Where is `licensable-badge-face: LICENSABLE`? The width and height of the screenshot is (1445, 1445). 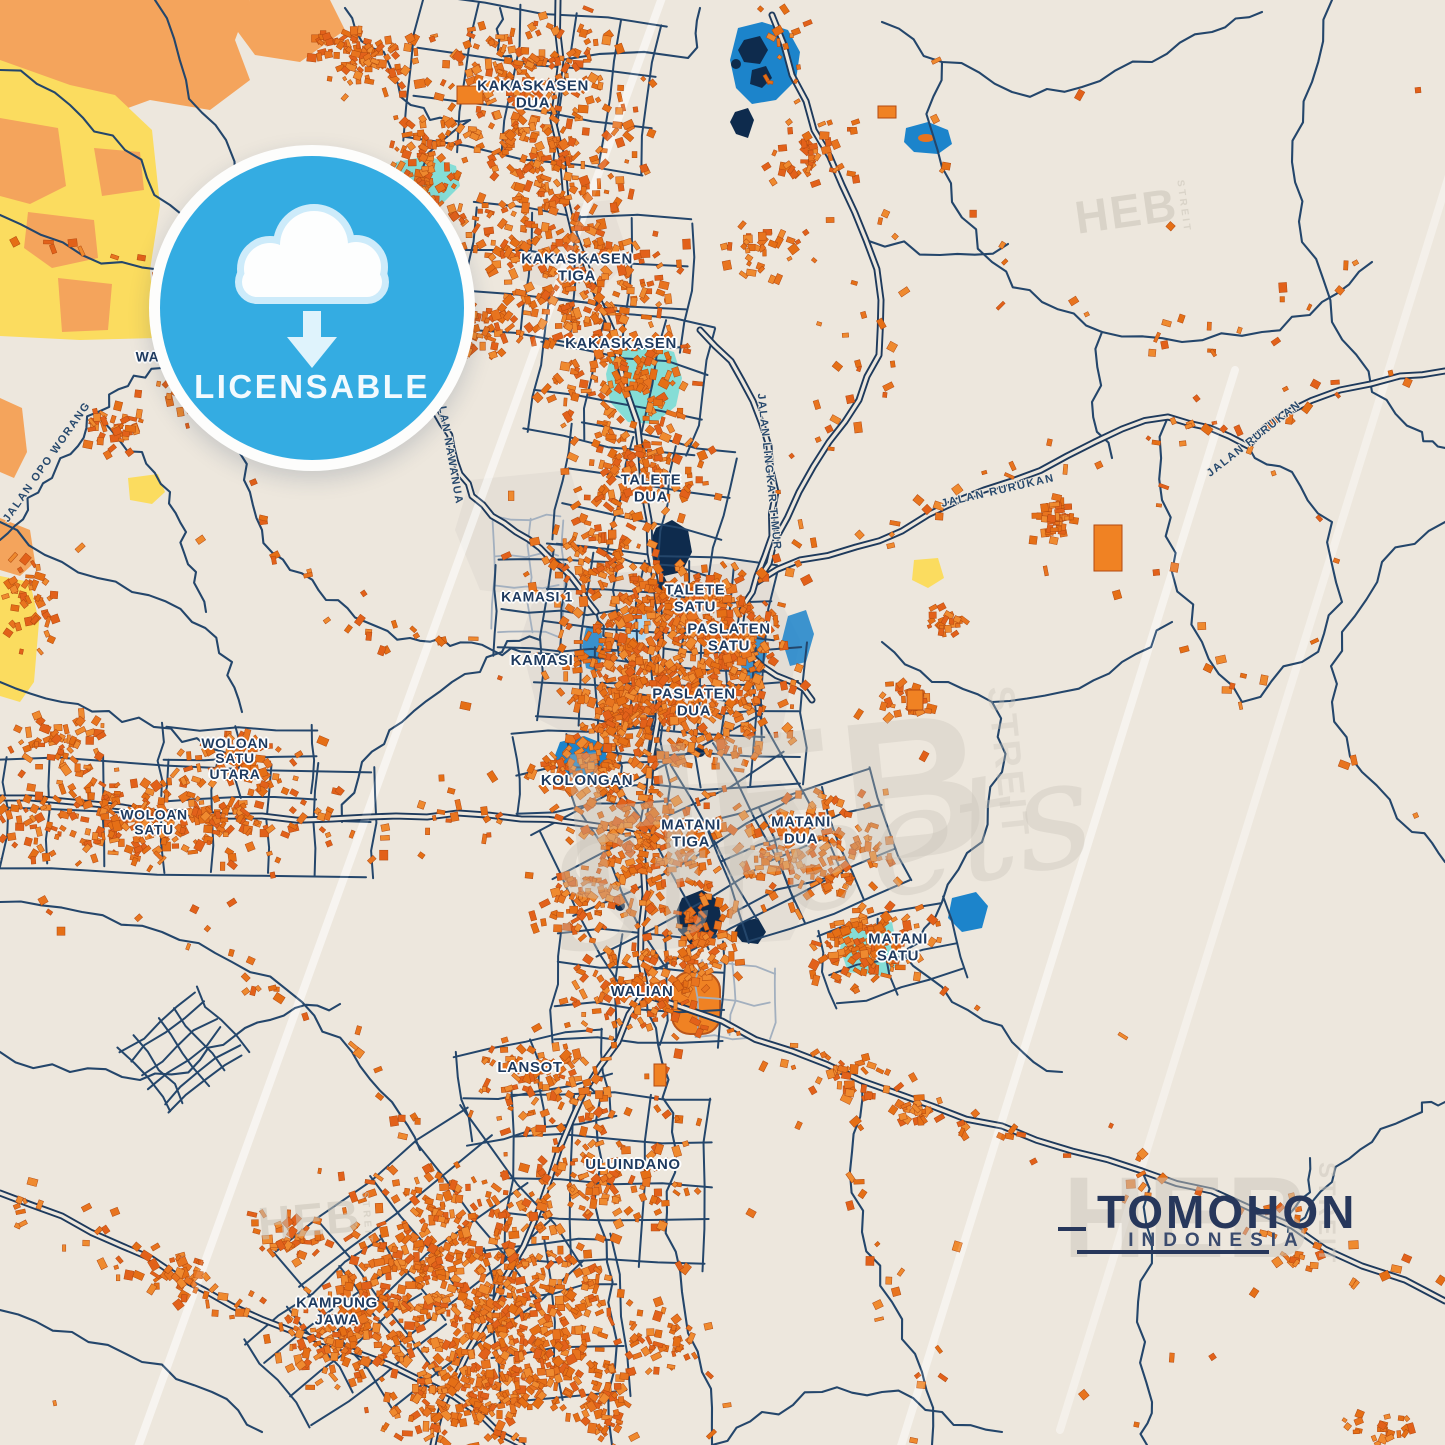 licensable-badge-face: LICENSABLE is located at coordinates (312, 308).